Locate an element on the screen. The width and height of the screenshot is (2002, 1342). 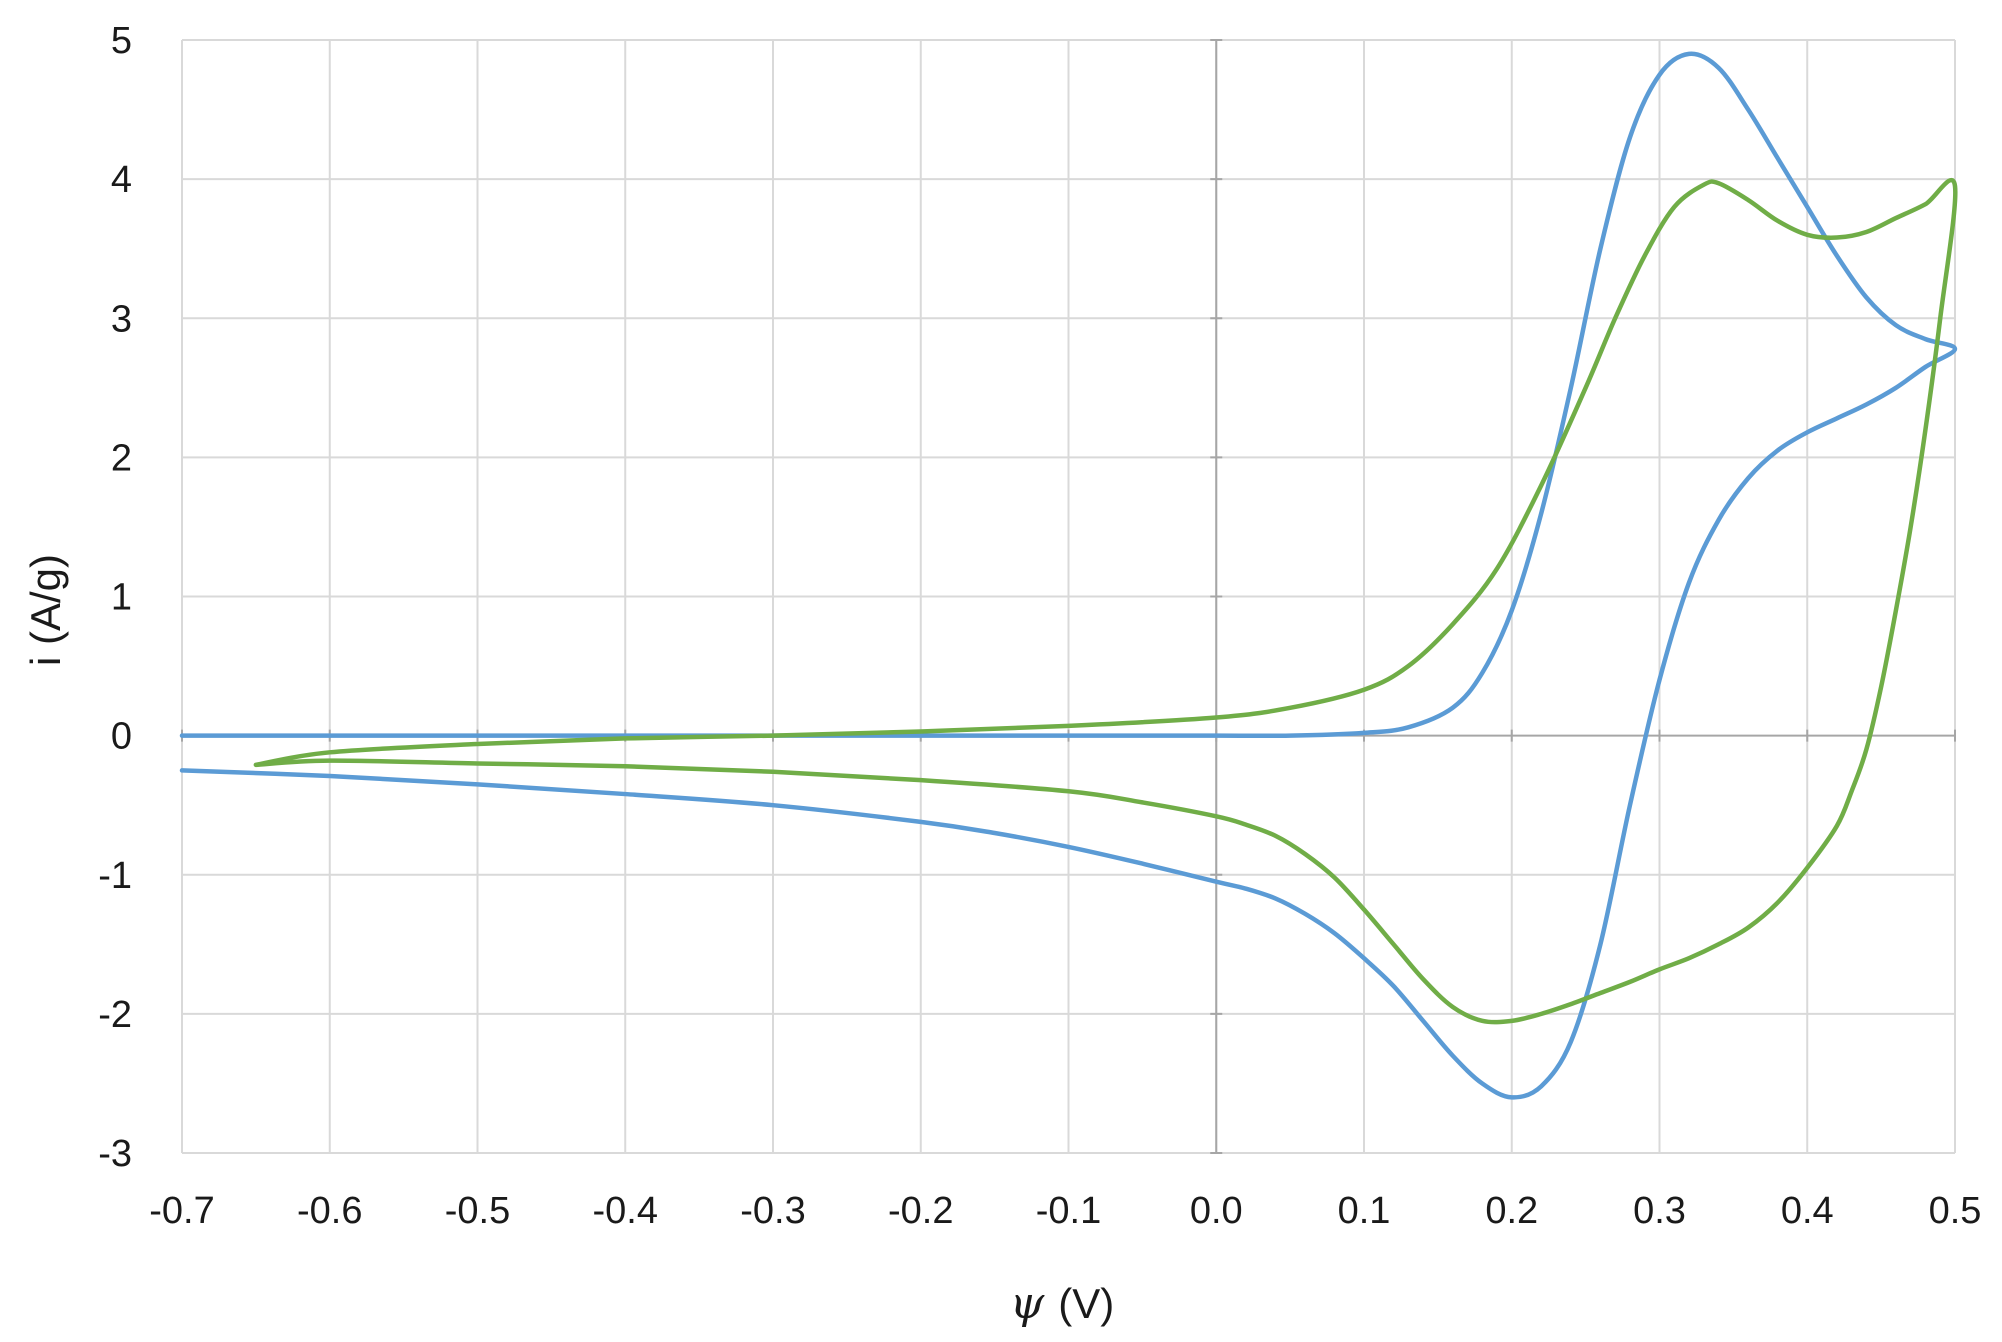
x-tick-label: 0.3 is located at coordinates (1659, 1211).